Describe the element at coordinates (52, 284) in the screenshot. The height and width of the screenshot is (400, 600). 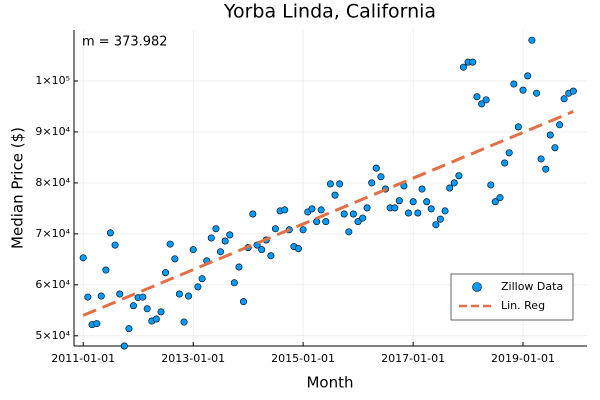
I see `y-tick-label: 6×10⁴` at that location.